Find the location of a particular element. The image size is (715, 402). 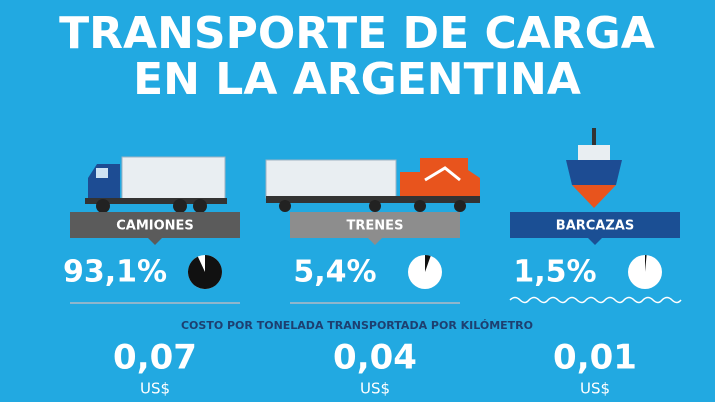

cost-value: 0,01 is located at coordinates (595, 358).